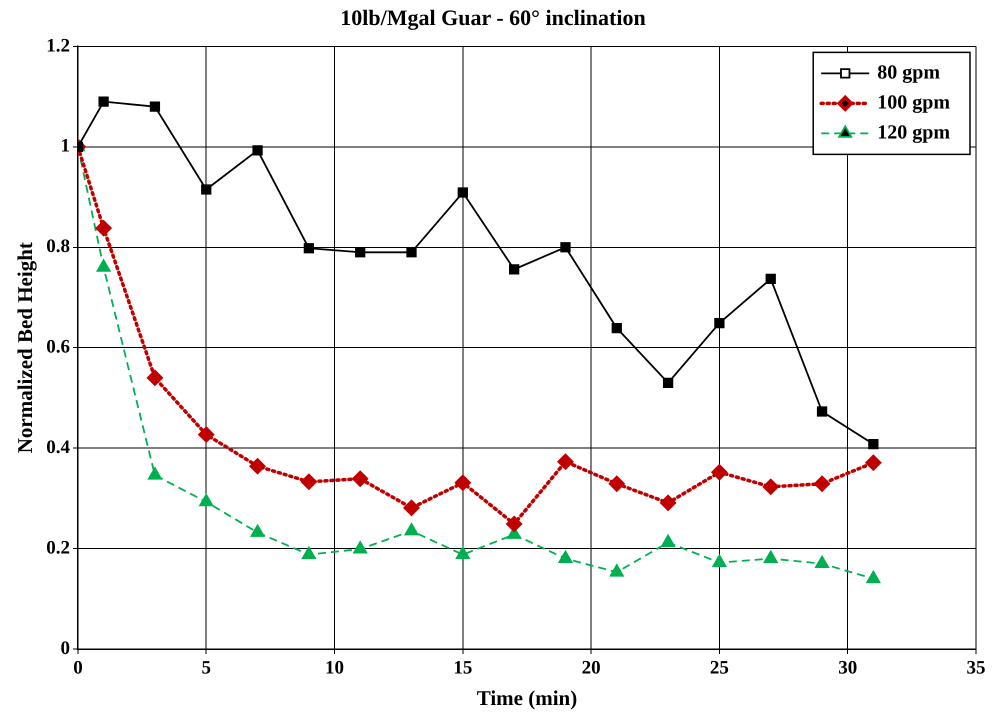 The image size is (1000, 724). Describe the element at coordinates (58, 447) in the screenshot. I see `y-tick-label: 0.4` at that location.